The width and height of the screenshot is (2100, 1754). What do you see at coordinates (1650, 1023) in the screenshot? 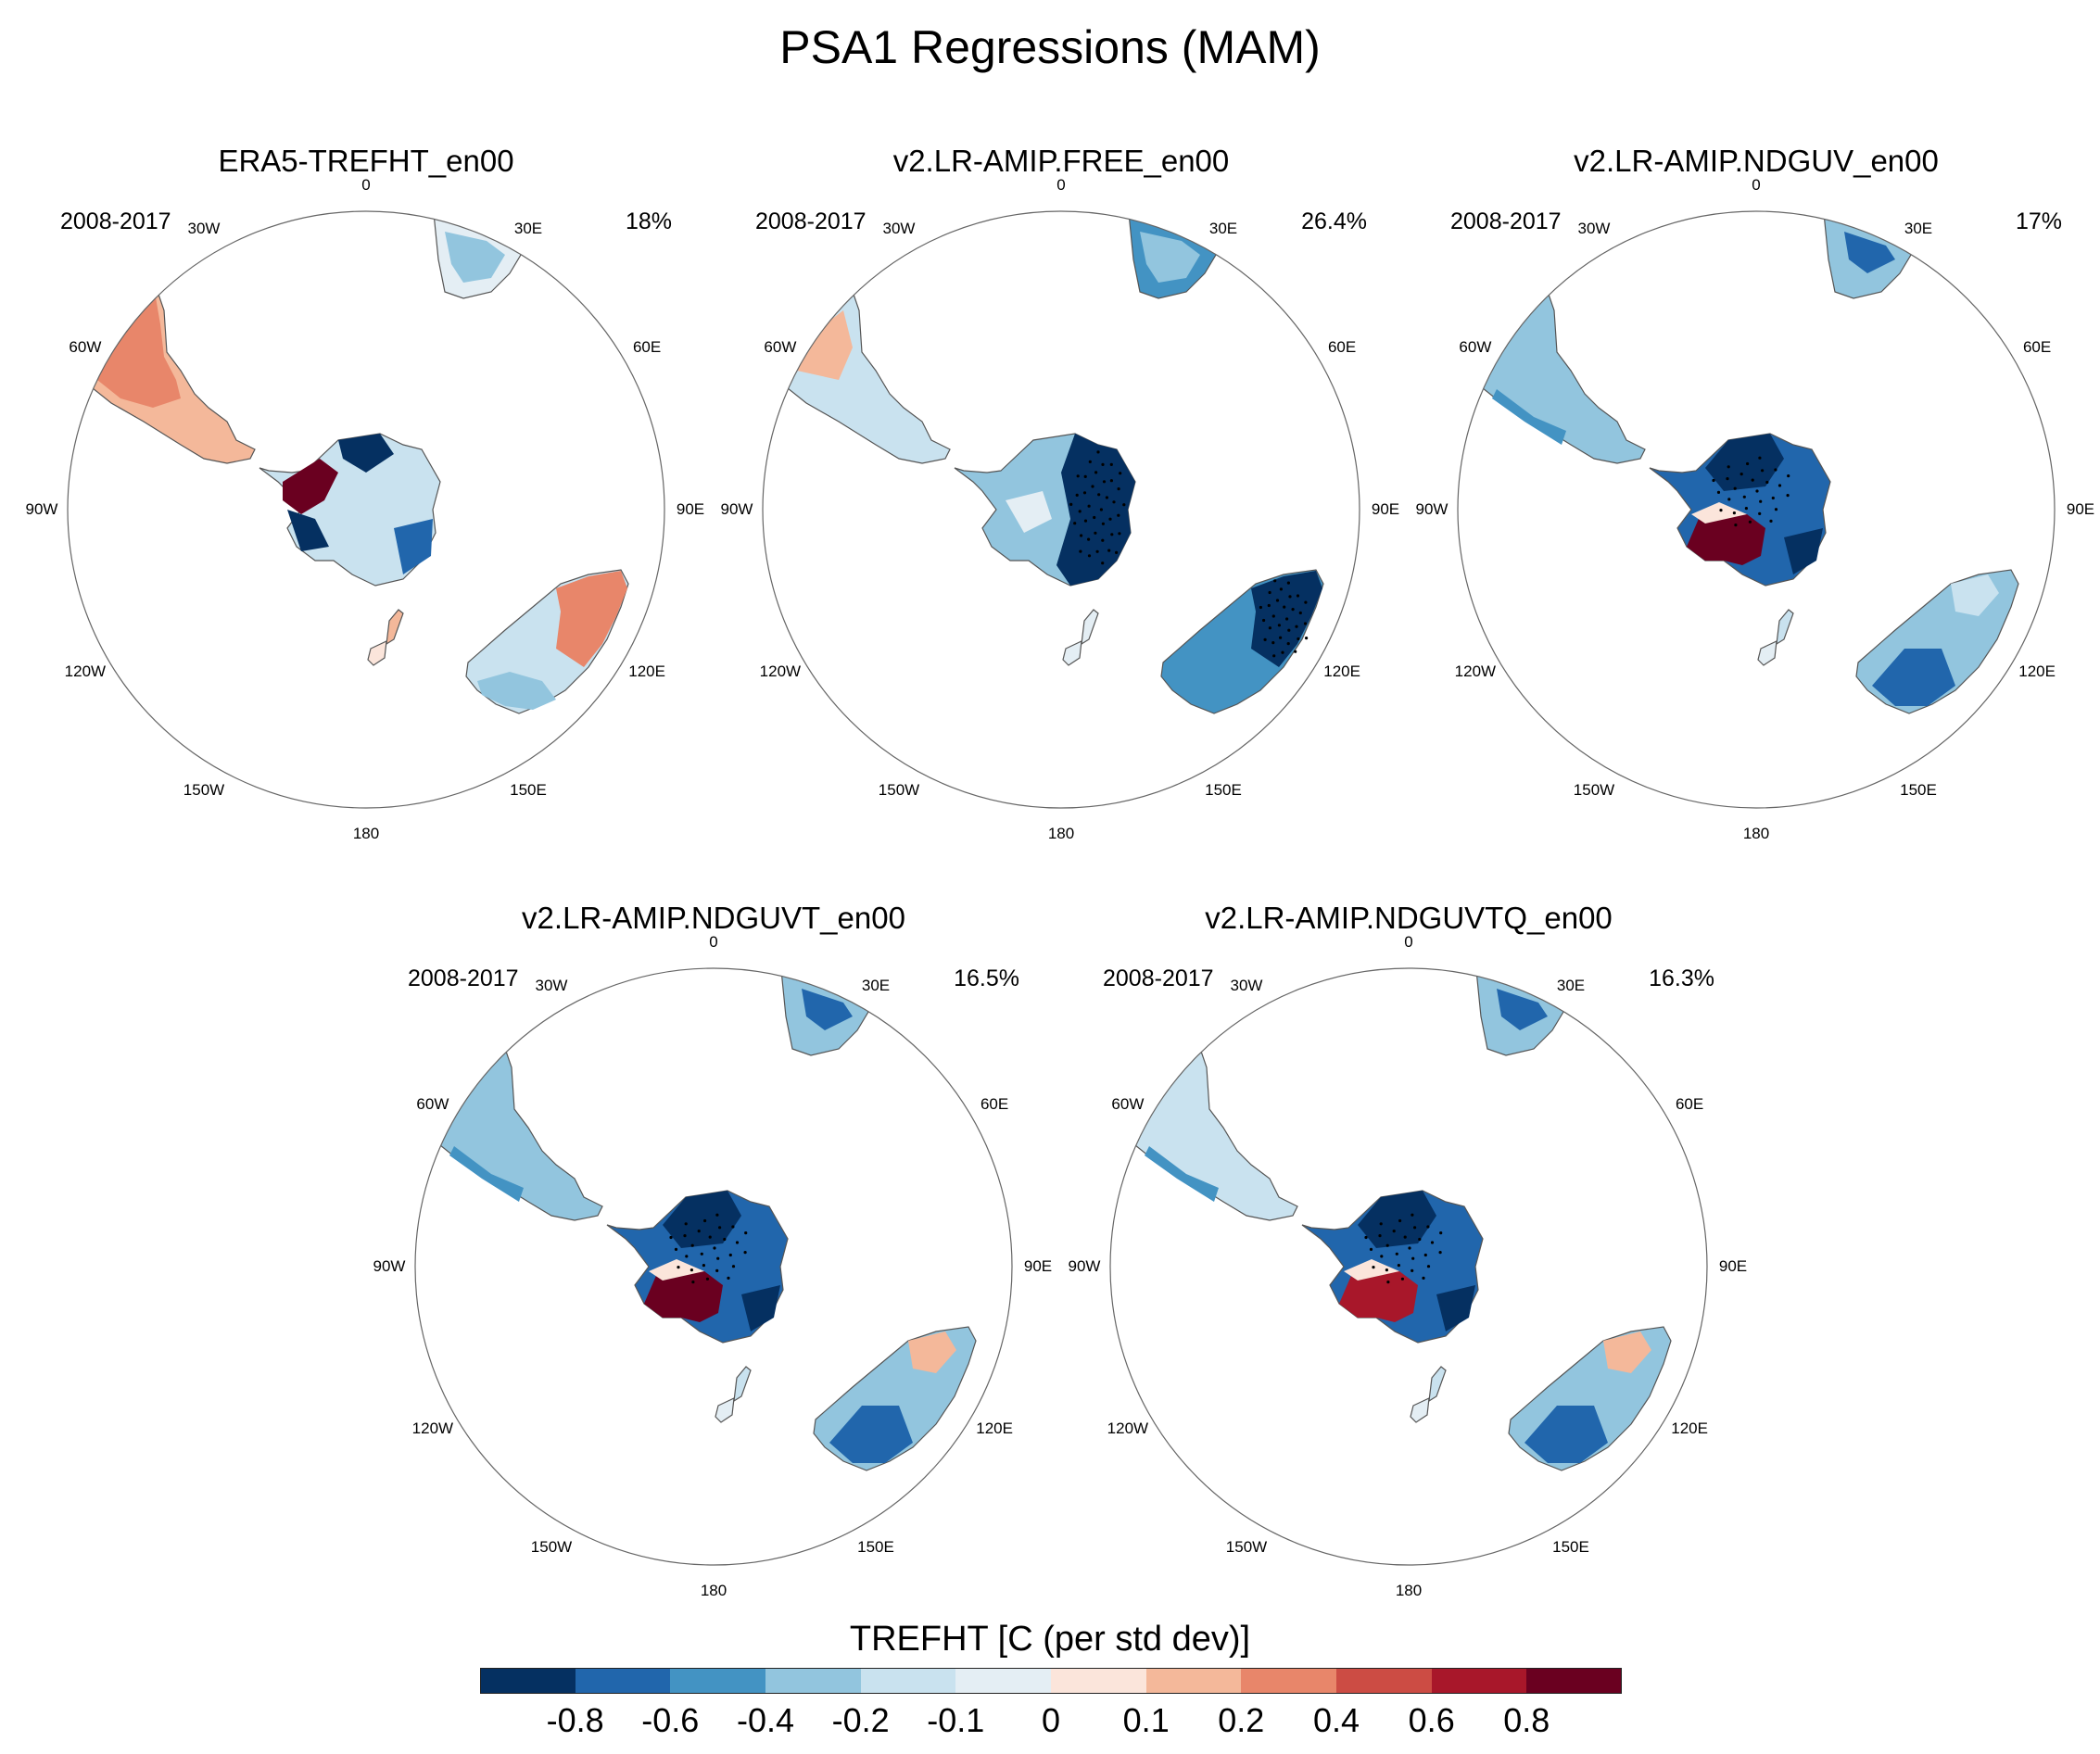
I see `madagascar-shading` at bounding box center [1650, 1023].